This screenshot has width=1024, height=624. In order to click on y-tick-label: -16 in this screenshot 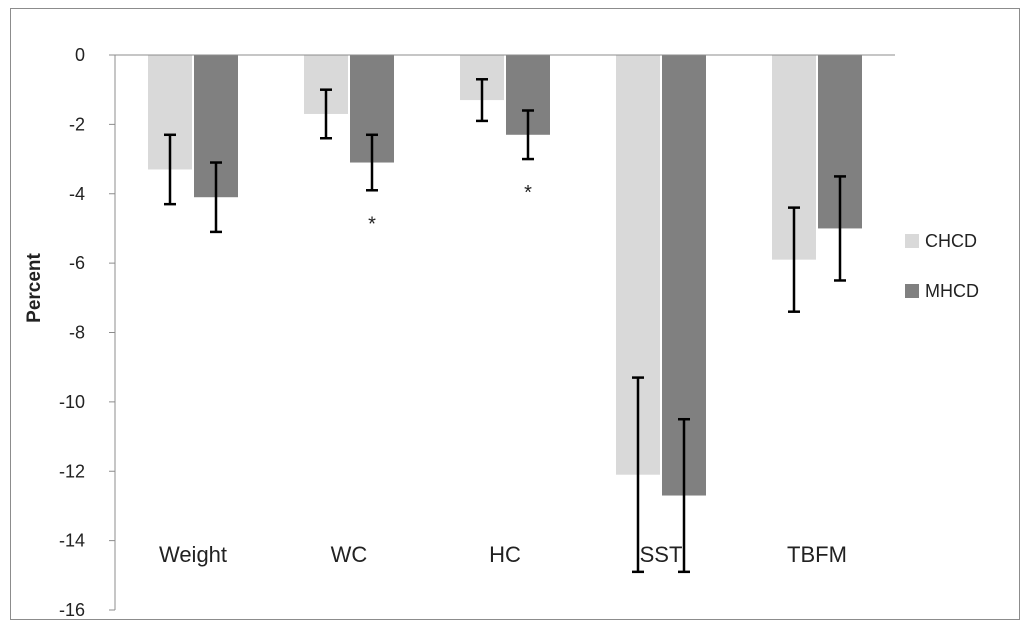, I will do `click(72, 610)`.